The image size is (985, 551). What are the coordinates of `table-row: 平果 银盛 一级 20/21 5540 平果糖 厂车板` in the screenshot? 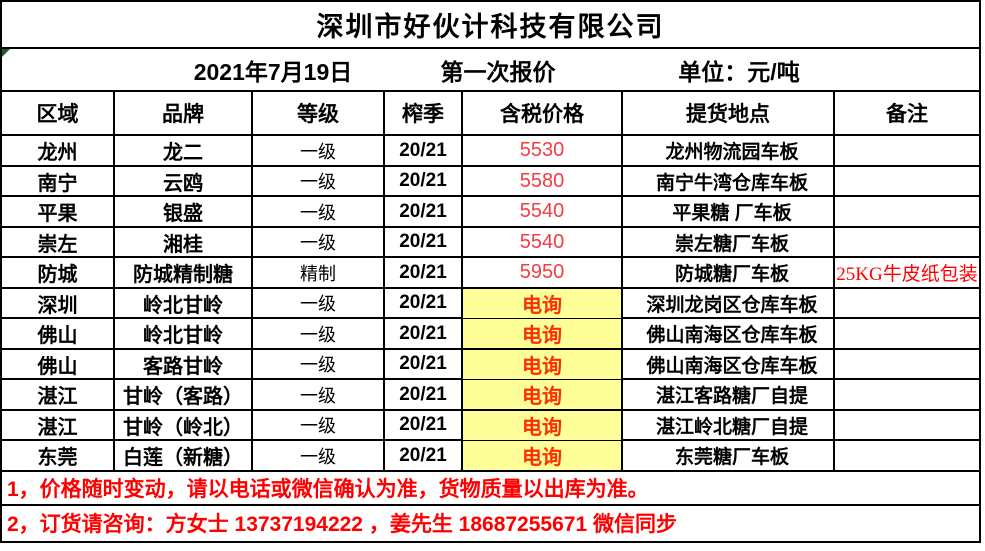 It's located at (490, 212).